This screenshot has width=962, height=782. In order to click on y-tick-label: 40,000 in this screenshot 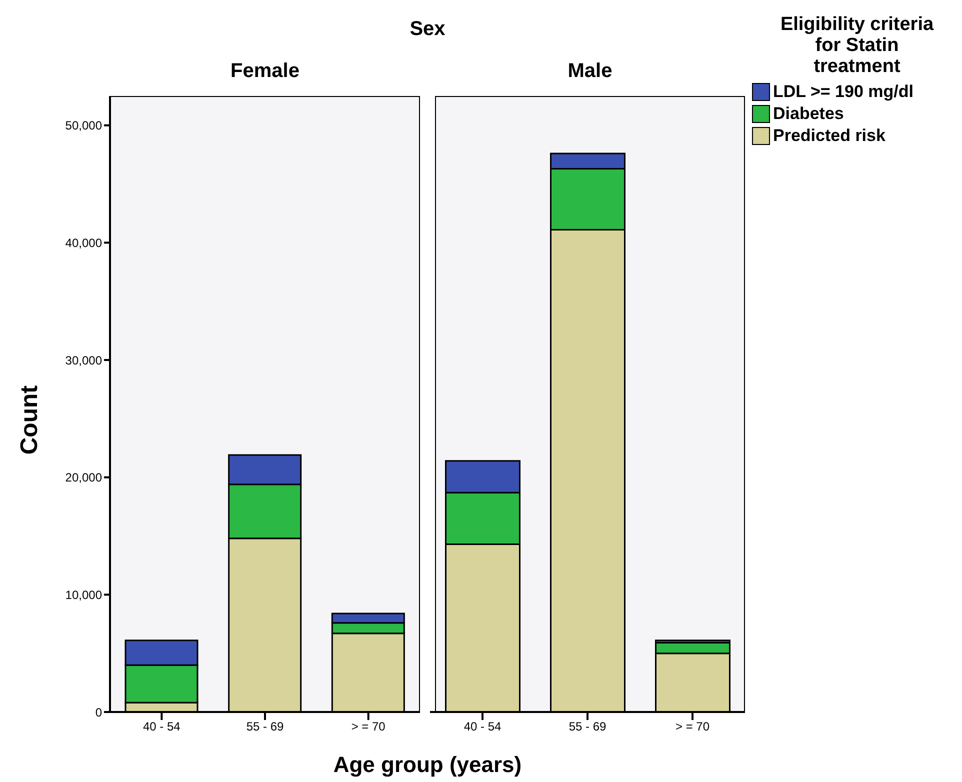, I will do `click(83, 243)`.